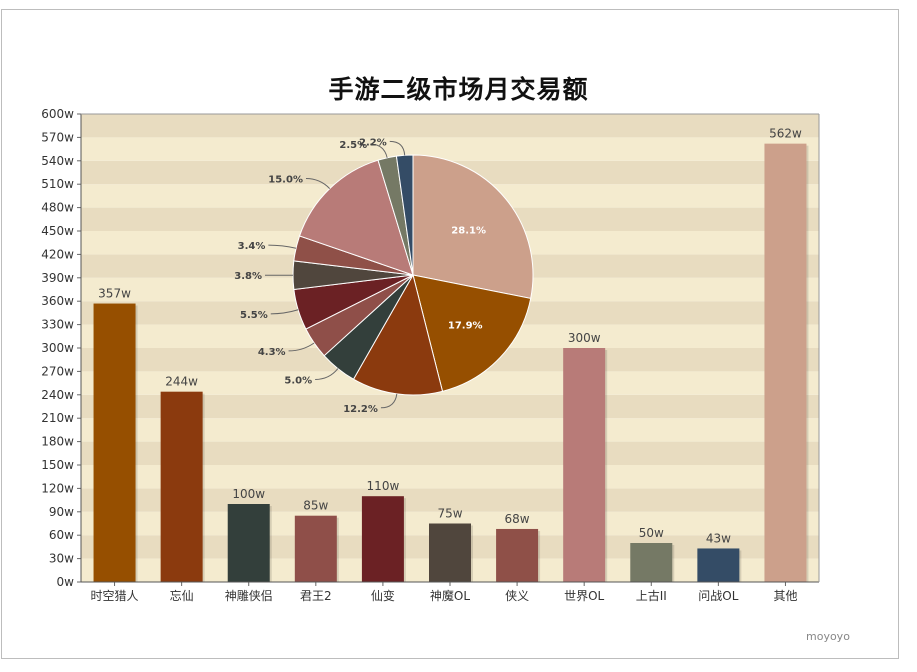 The height and width of the screenshot is (672, 917). What do you see at coordinates (115, 596) in the screenshot?
I see `x-tick-label: 时空猎人` at bounding box center [115, 596].